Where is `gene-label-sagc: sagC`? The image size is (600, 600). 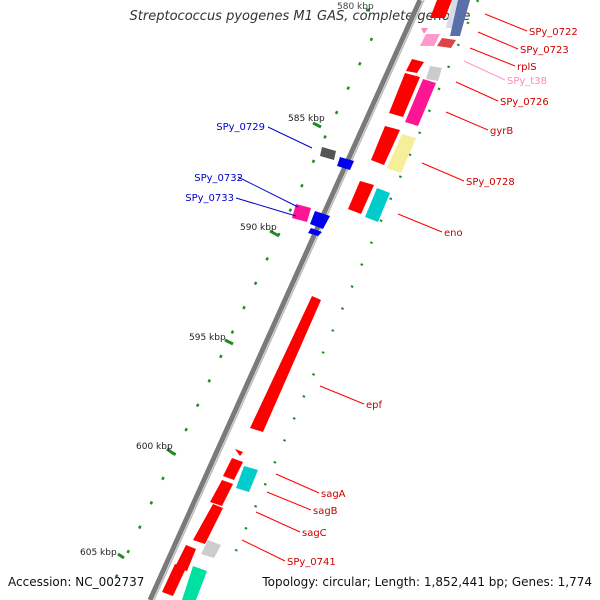
gene-label-sagc: sagC is located at coordinates (314, 533).